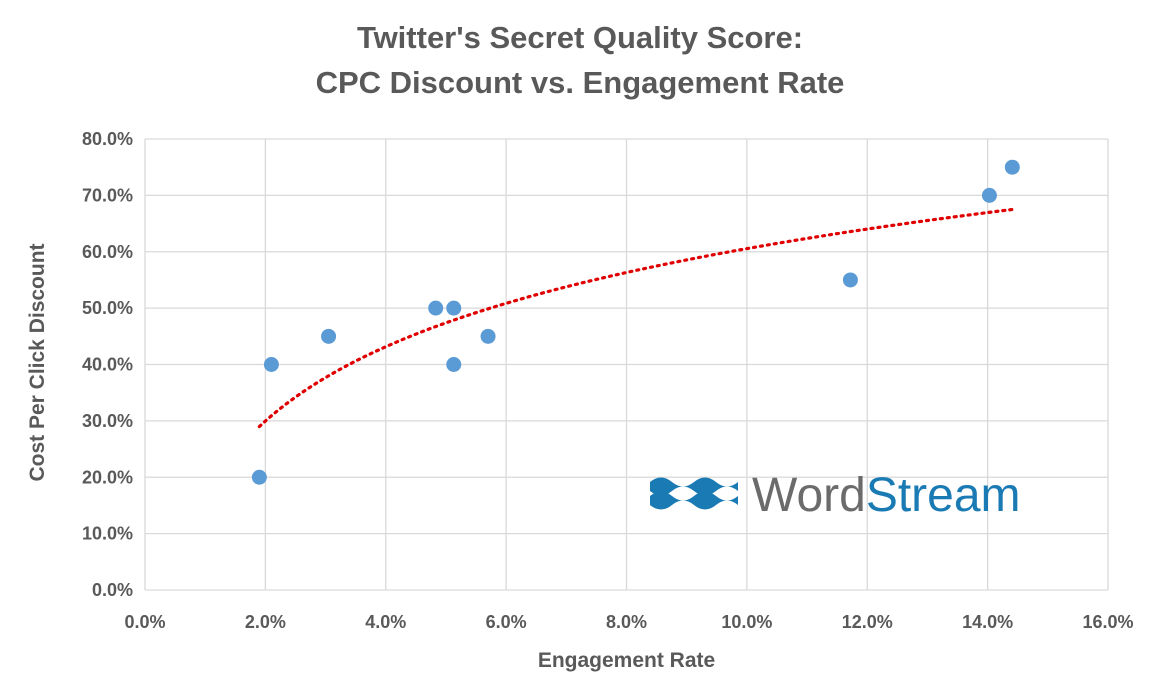  What do you see at coordinates (943, 495) in the screenshot?
I see `watermark-stream: Stream` at bounding box center [943, 495].